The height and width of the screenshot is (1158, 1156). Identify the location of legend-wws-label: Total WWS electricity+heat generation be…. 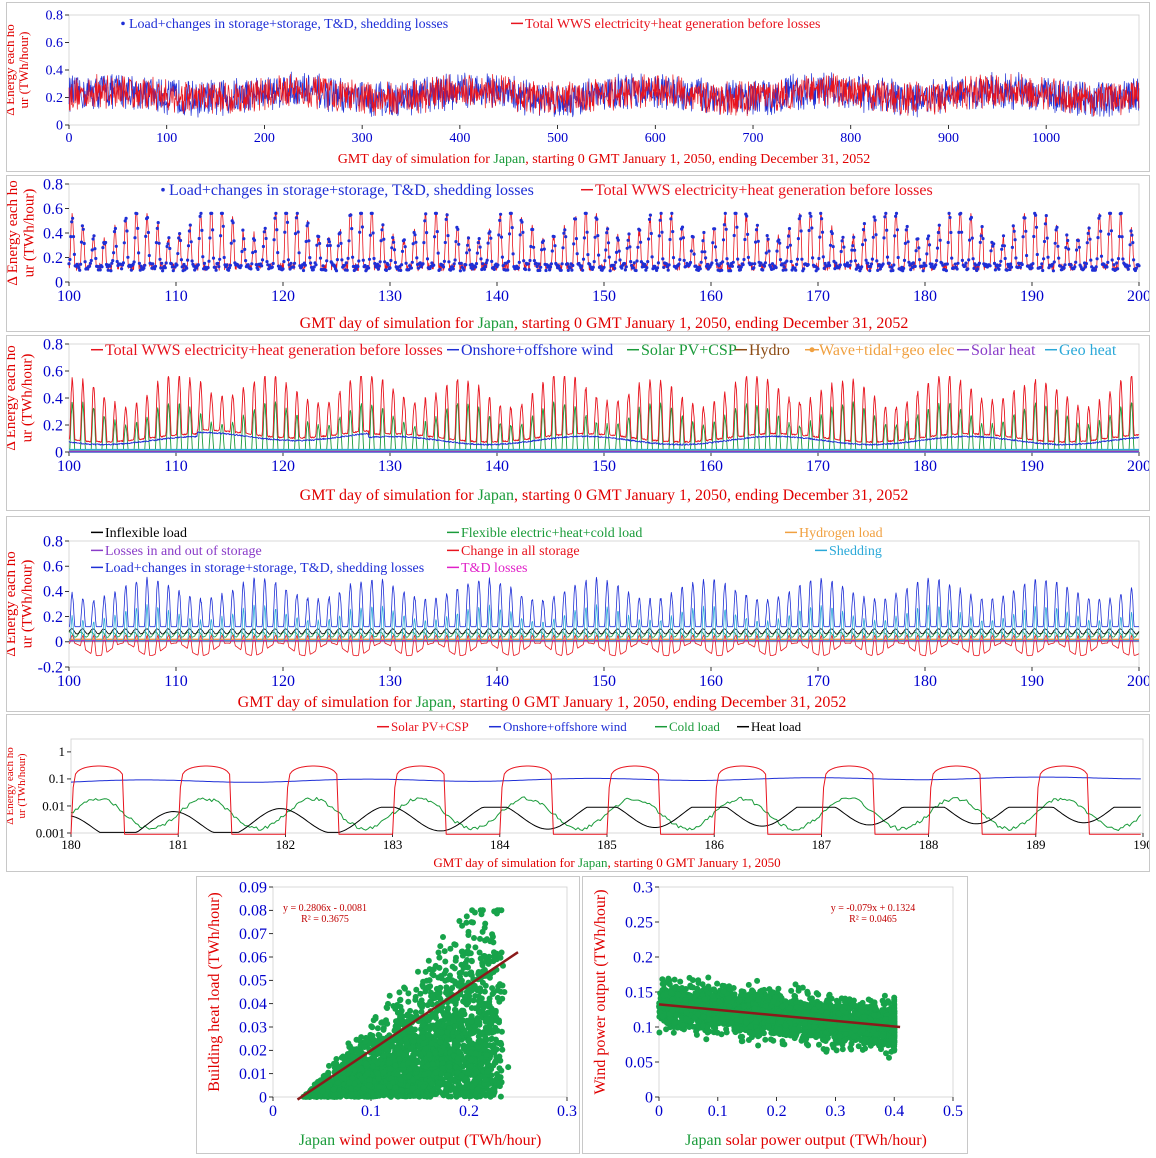
(764, 190).